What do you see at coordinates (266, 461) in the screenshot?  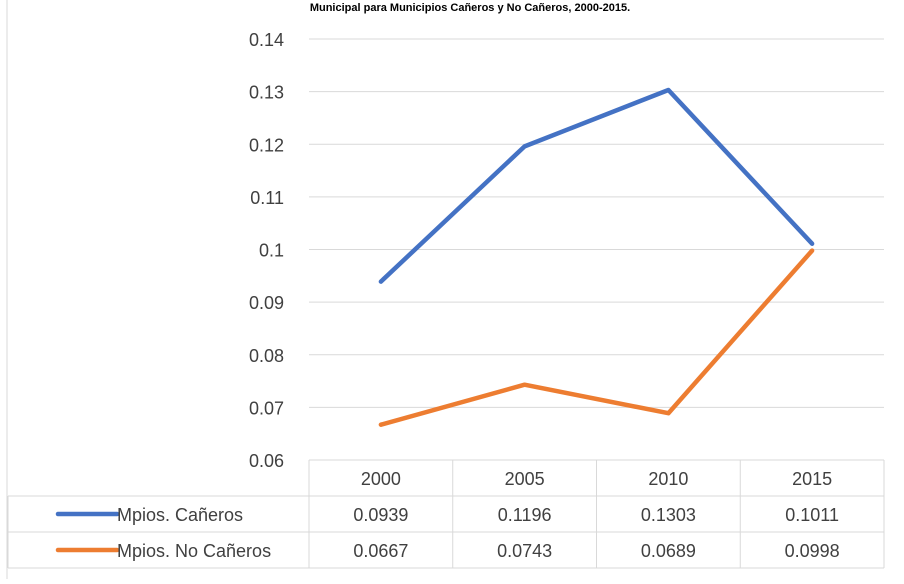 I see `y-tick-label: 0.06` at bounding box center [266, 461].